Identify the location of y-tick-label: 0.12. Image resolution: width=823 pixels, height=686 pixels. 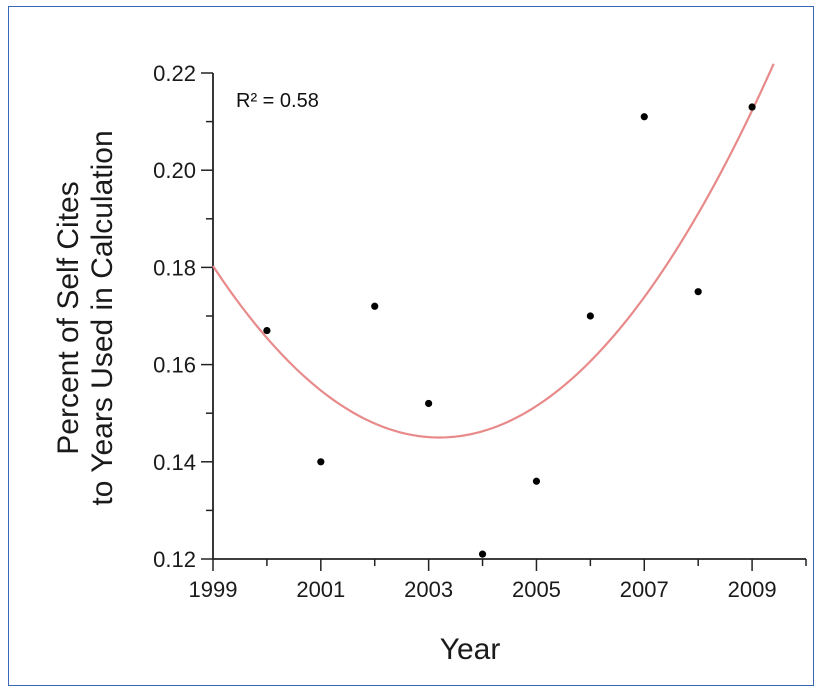
(174, 559).